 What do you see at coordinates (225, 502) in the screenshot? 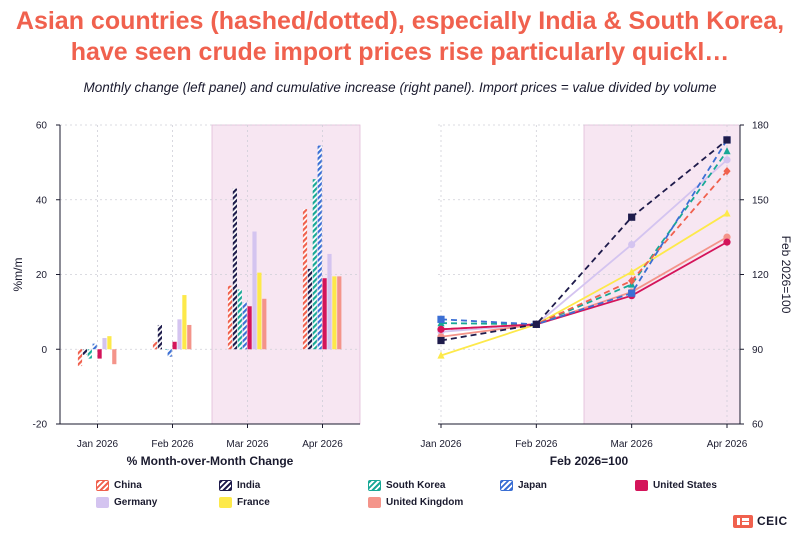
I see `legend-swatch-france` at bounding box center [225, 502].